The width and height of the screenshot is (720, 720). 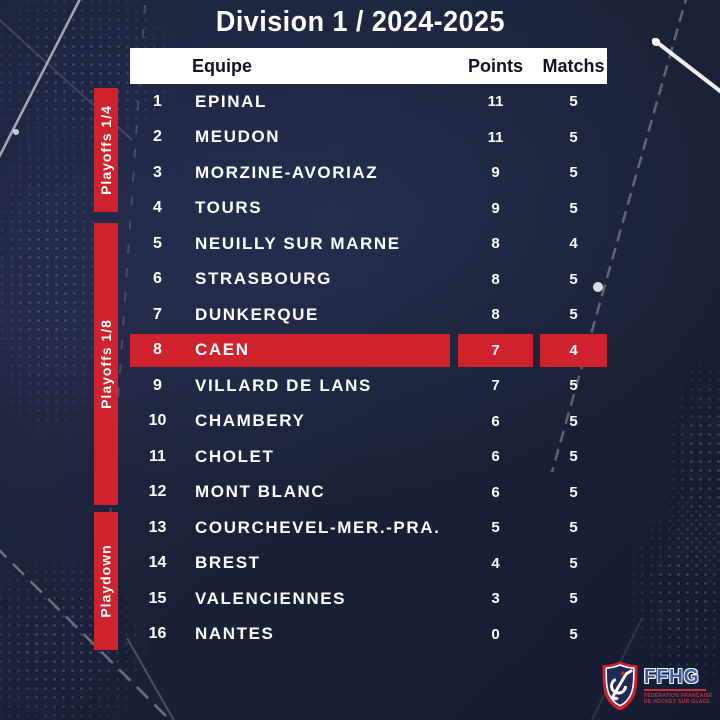 What do you see at coordinates (271, 598) in the screenshot?
I see `team-cell: VALENCIENNES` at bounding box center [271, 598].